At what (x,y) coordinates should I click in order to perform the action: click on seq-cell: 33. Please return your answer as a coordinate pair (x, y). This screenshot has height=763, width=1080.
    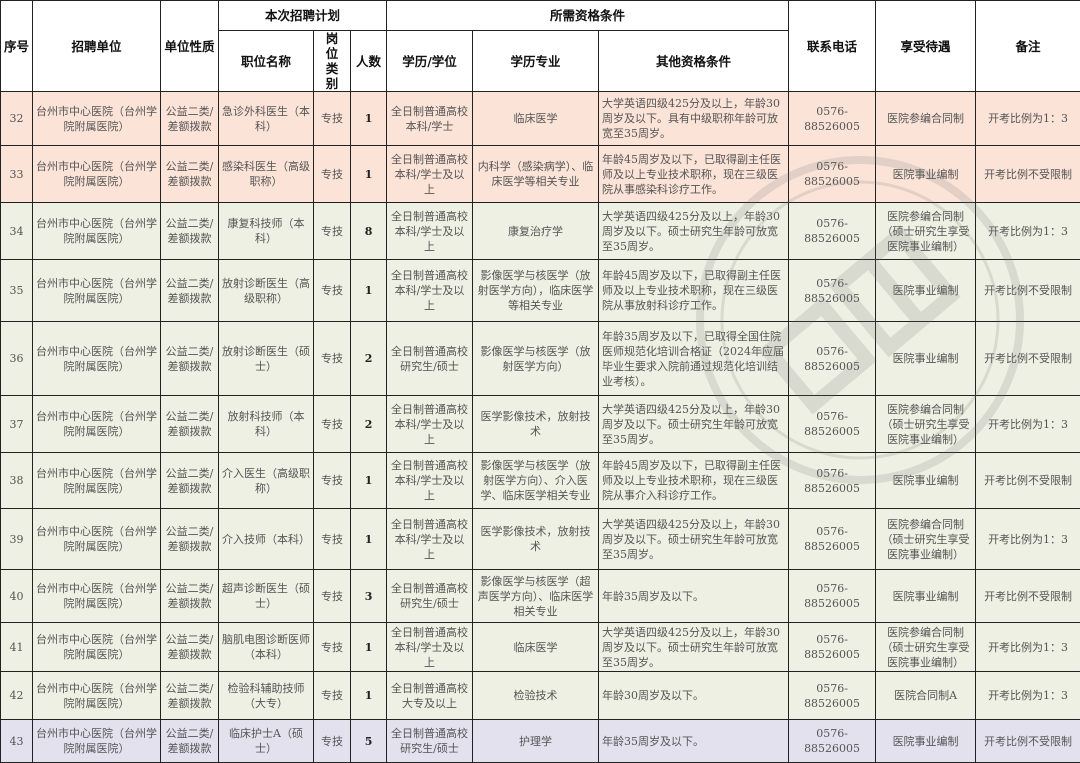
    Looking at the image, I should click on (17, 174).